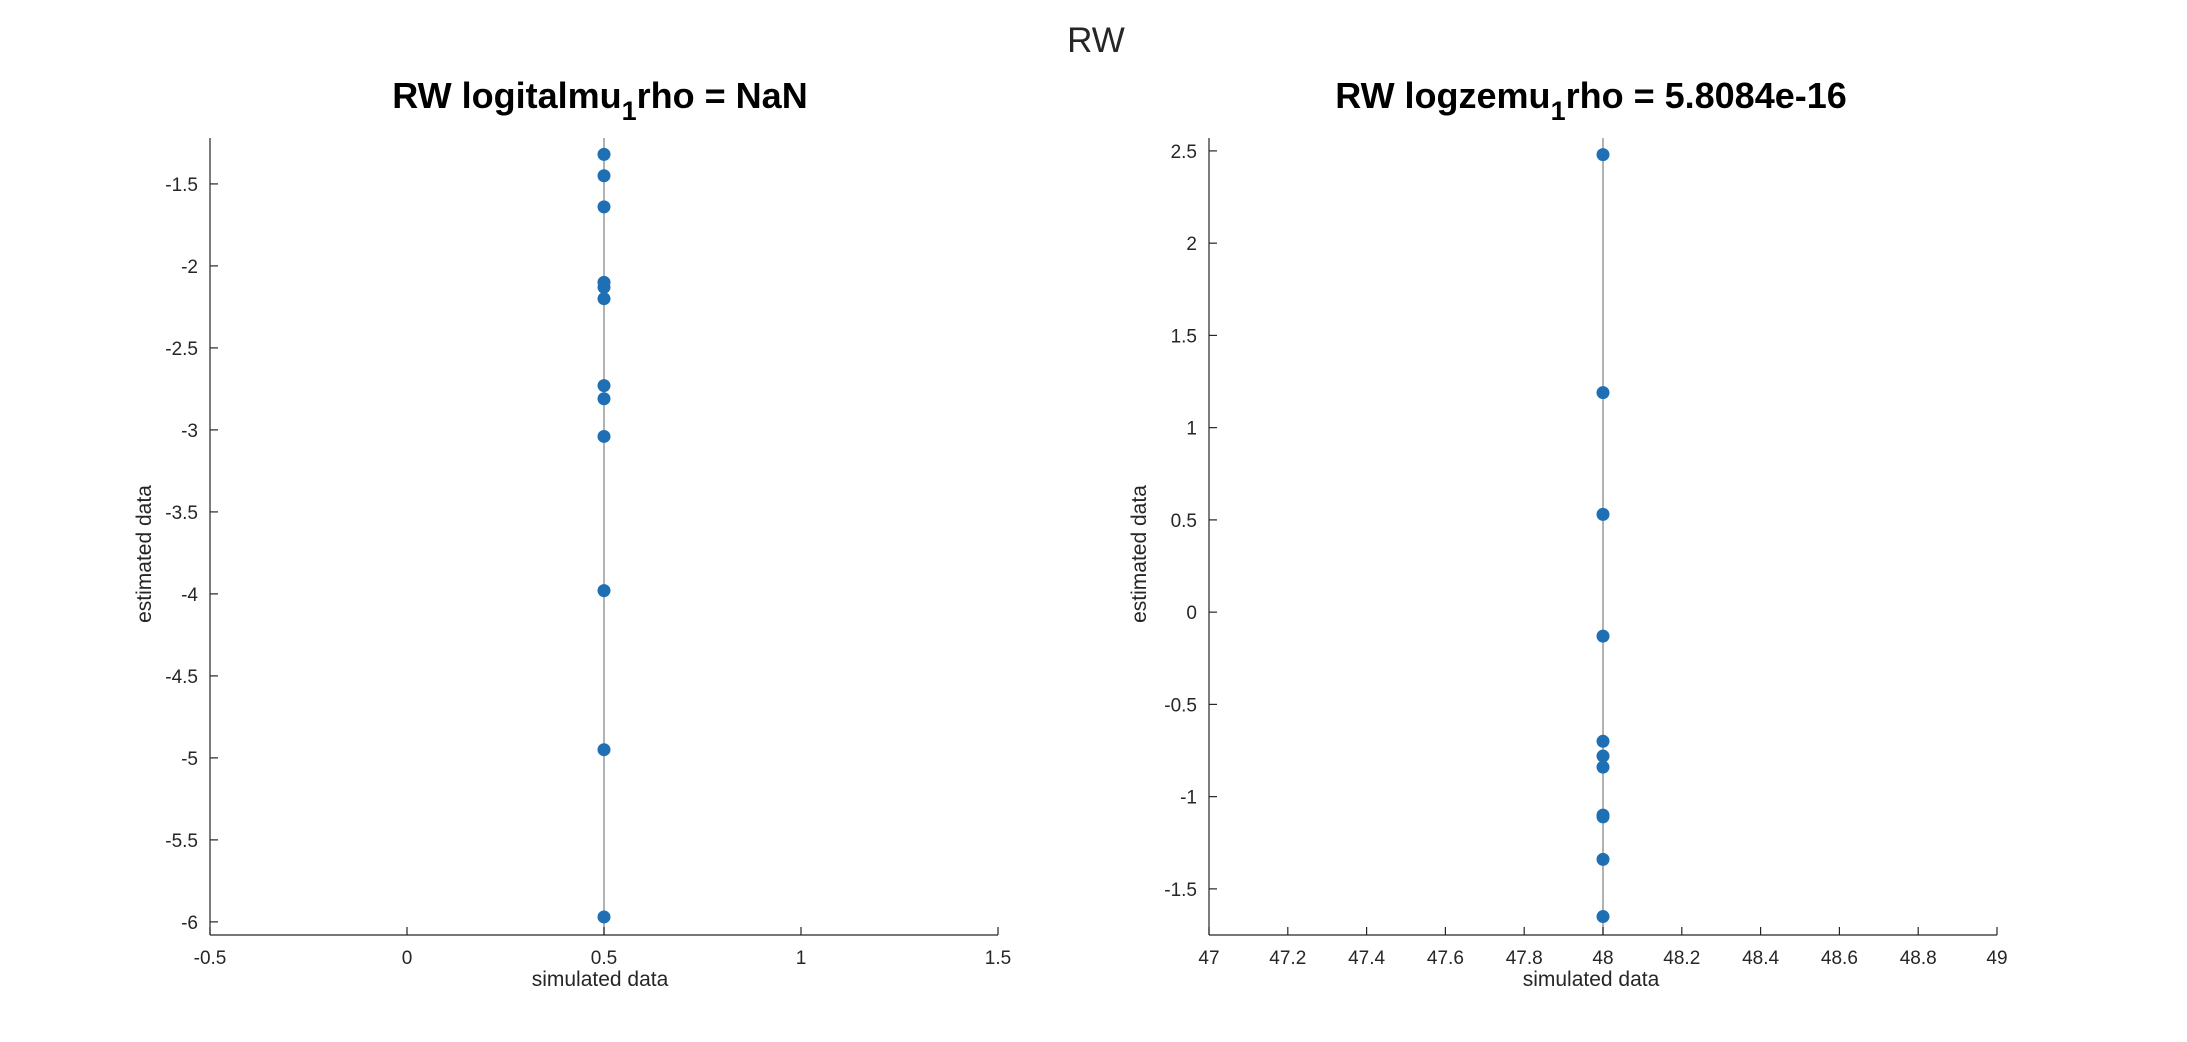  Describe the element at coordinates (181, 349) in the screenshot. I see `left-y-tick-label: -2.5` at that location.